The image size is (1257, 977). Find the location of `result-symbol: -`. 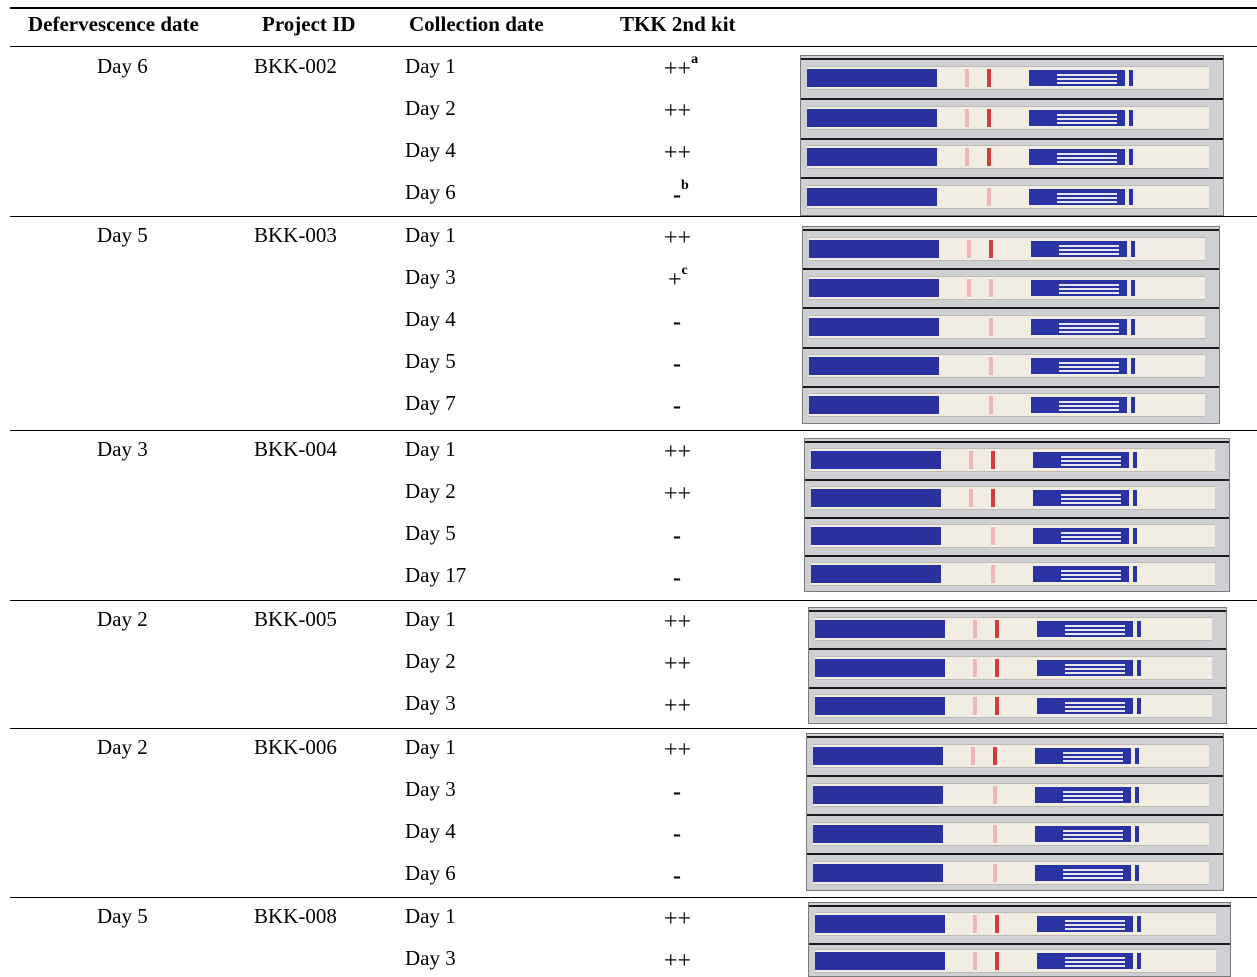

result-symbol: - is located at coordinates (677, 876).